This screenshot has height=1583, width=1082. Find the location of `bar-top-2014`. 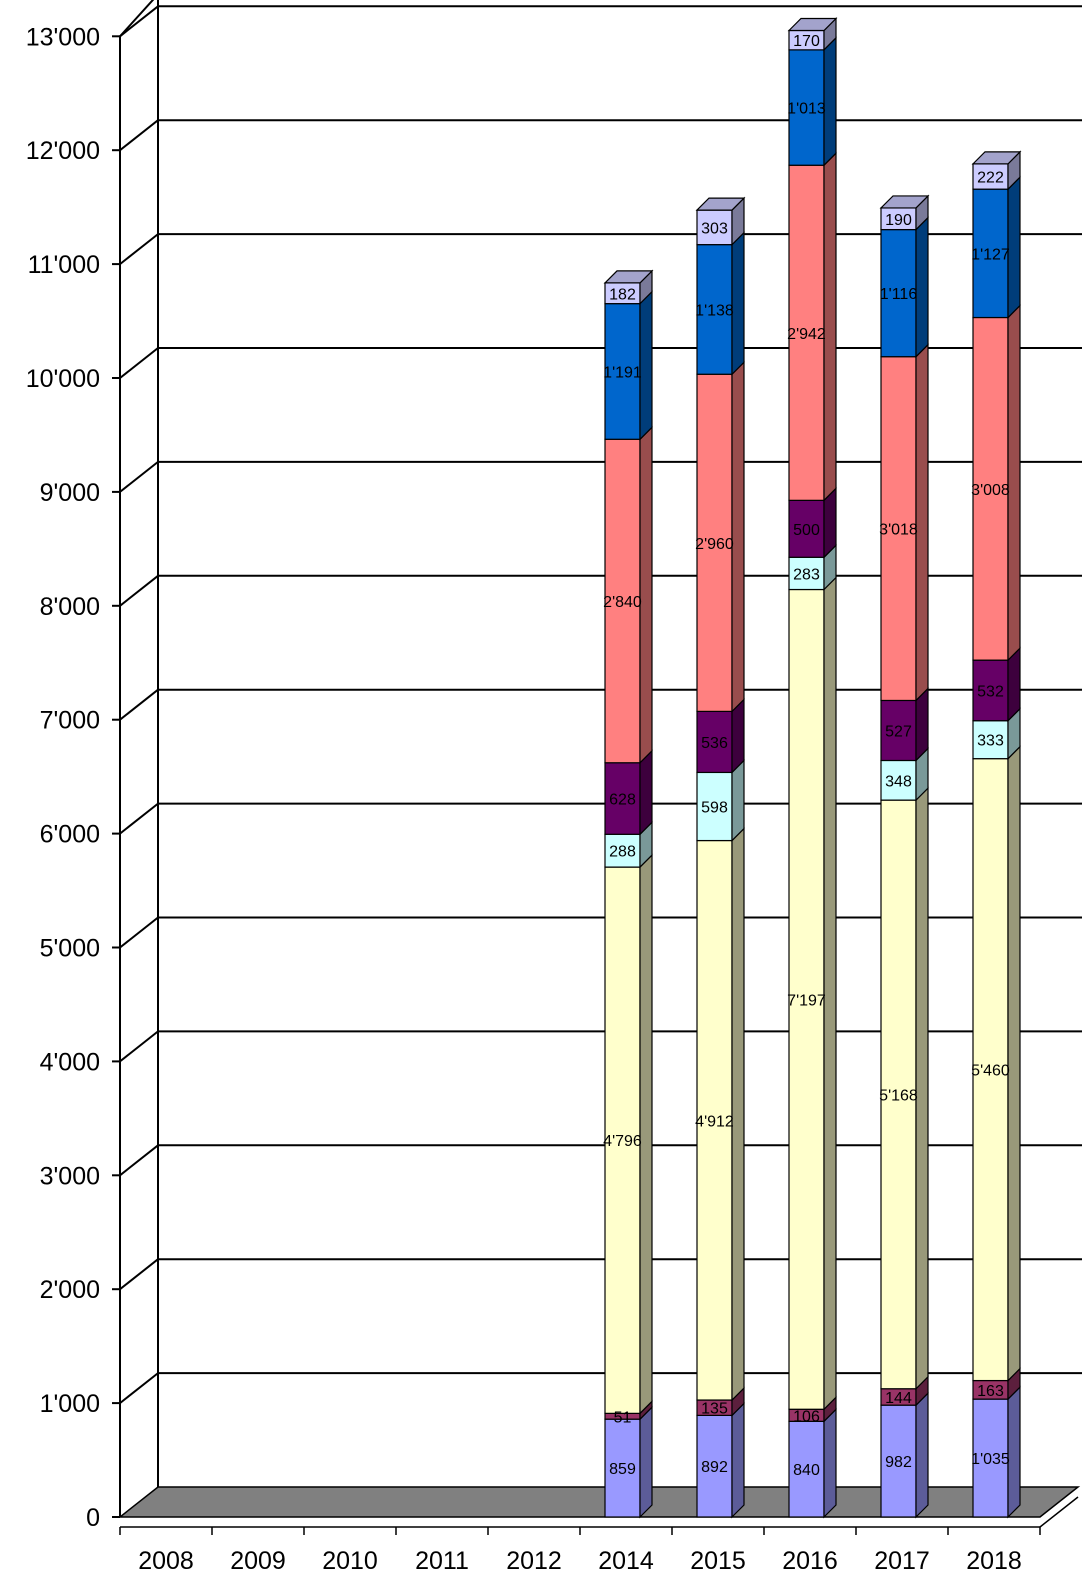

bar-top-2014 is located at coordinates (628, 277).